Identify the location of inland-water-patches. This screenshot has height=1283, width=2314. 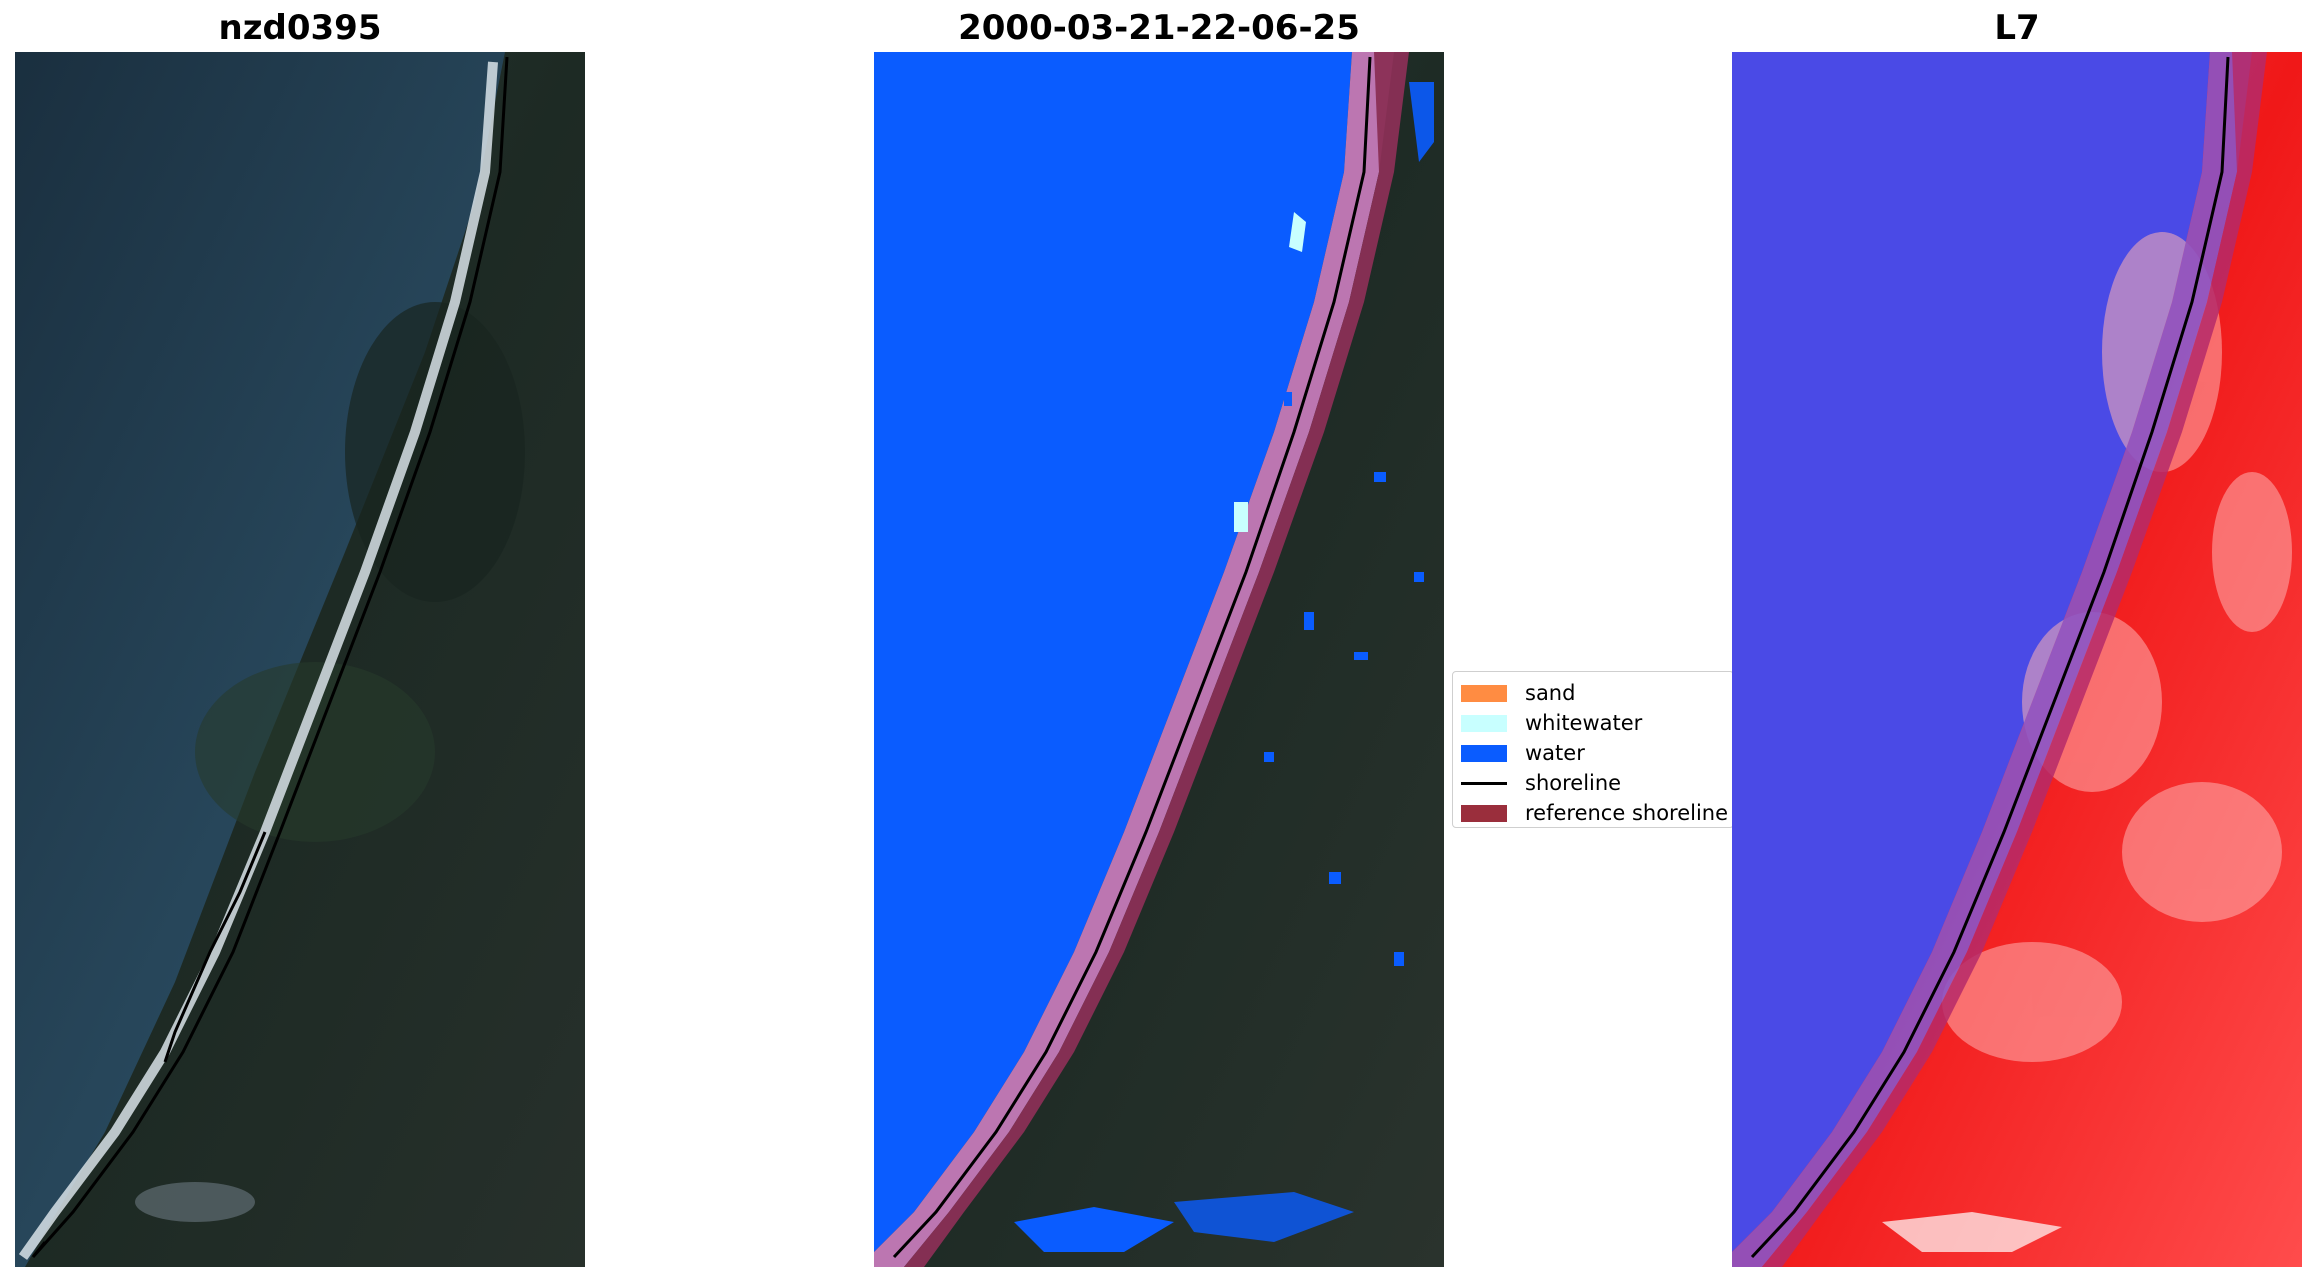
(1219, 822).